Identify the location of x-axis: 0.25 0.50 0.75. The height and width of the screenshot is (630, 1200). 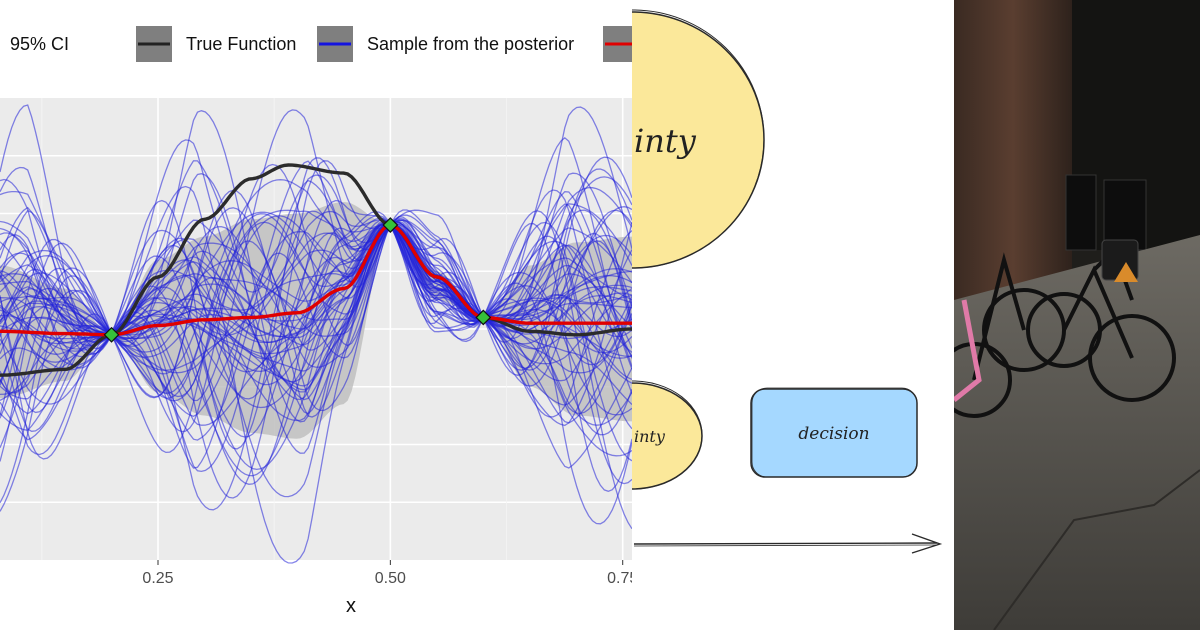
(387, 573).